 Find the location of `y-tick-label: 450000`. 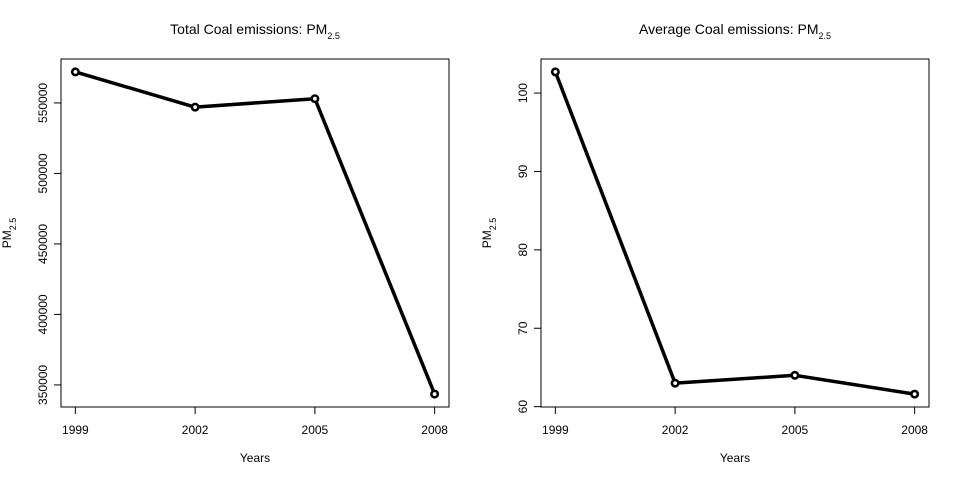

y-tick-label: 450000 is located at coordinates (43, 244).